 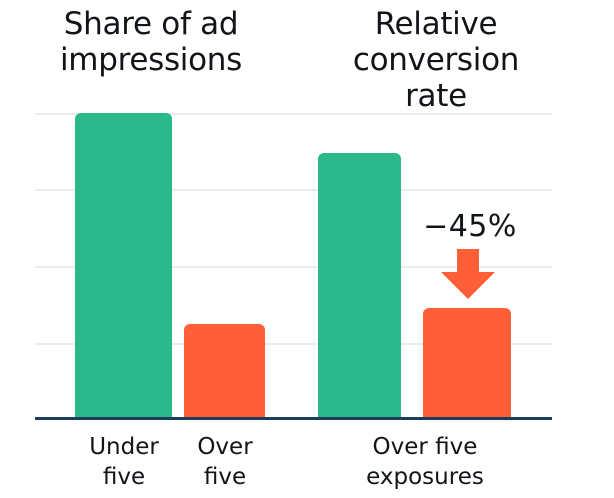 I want to click on down-arrow-icon, so click(x=468, y=274).